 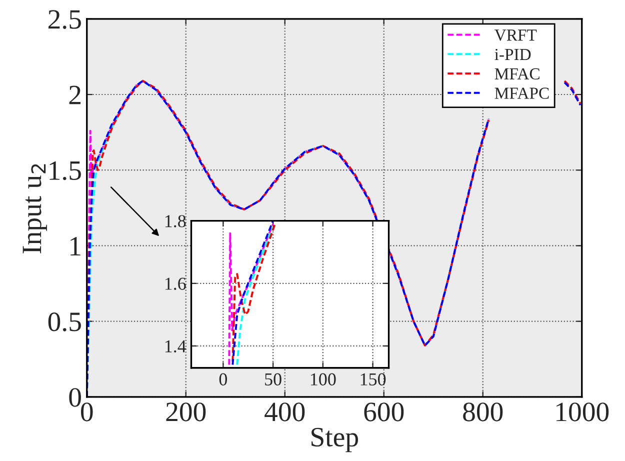 What do you see at coordinates (64, 19) in the screenshot?
I see `y-tick-label: 2.5` at bounding box center [64, 19].